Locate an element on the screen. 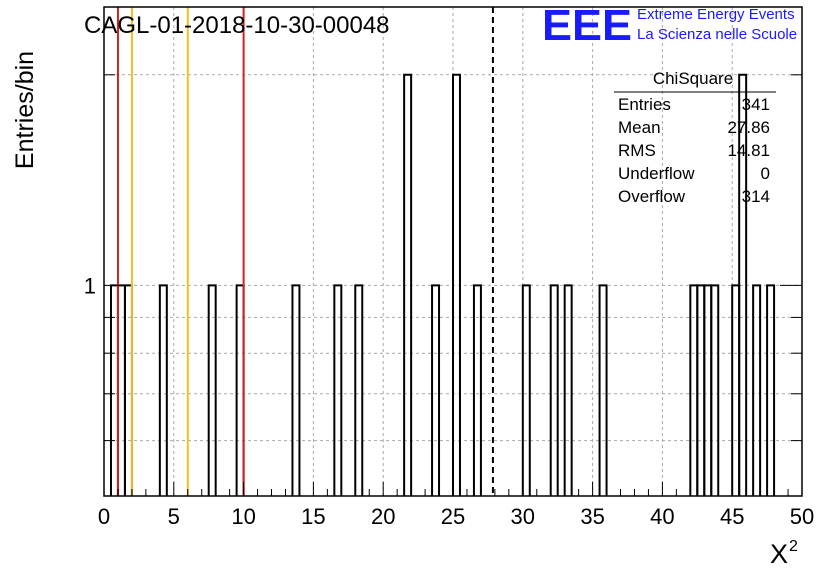 This screenshot has height=572, width=836. x-tick-label: 15 is located at coordinates (313, 516).